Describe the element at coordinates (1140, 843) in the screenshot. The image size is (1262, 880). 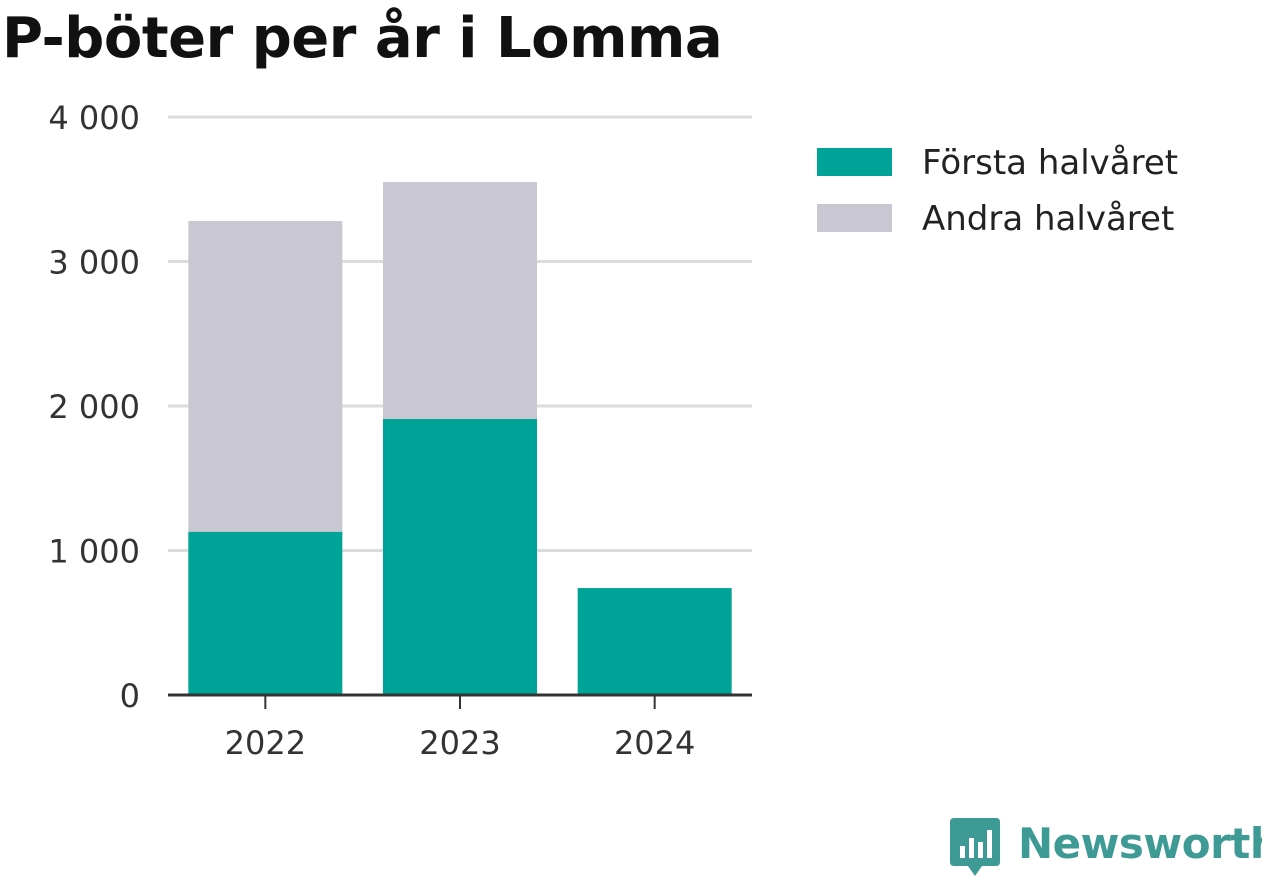
I see `brand-name: Newsworthy` at that location.